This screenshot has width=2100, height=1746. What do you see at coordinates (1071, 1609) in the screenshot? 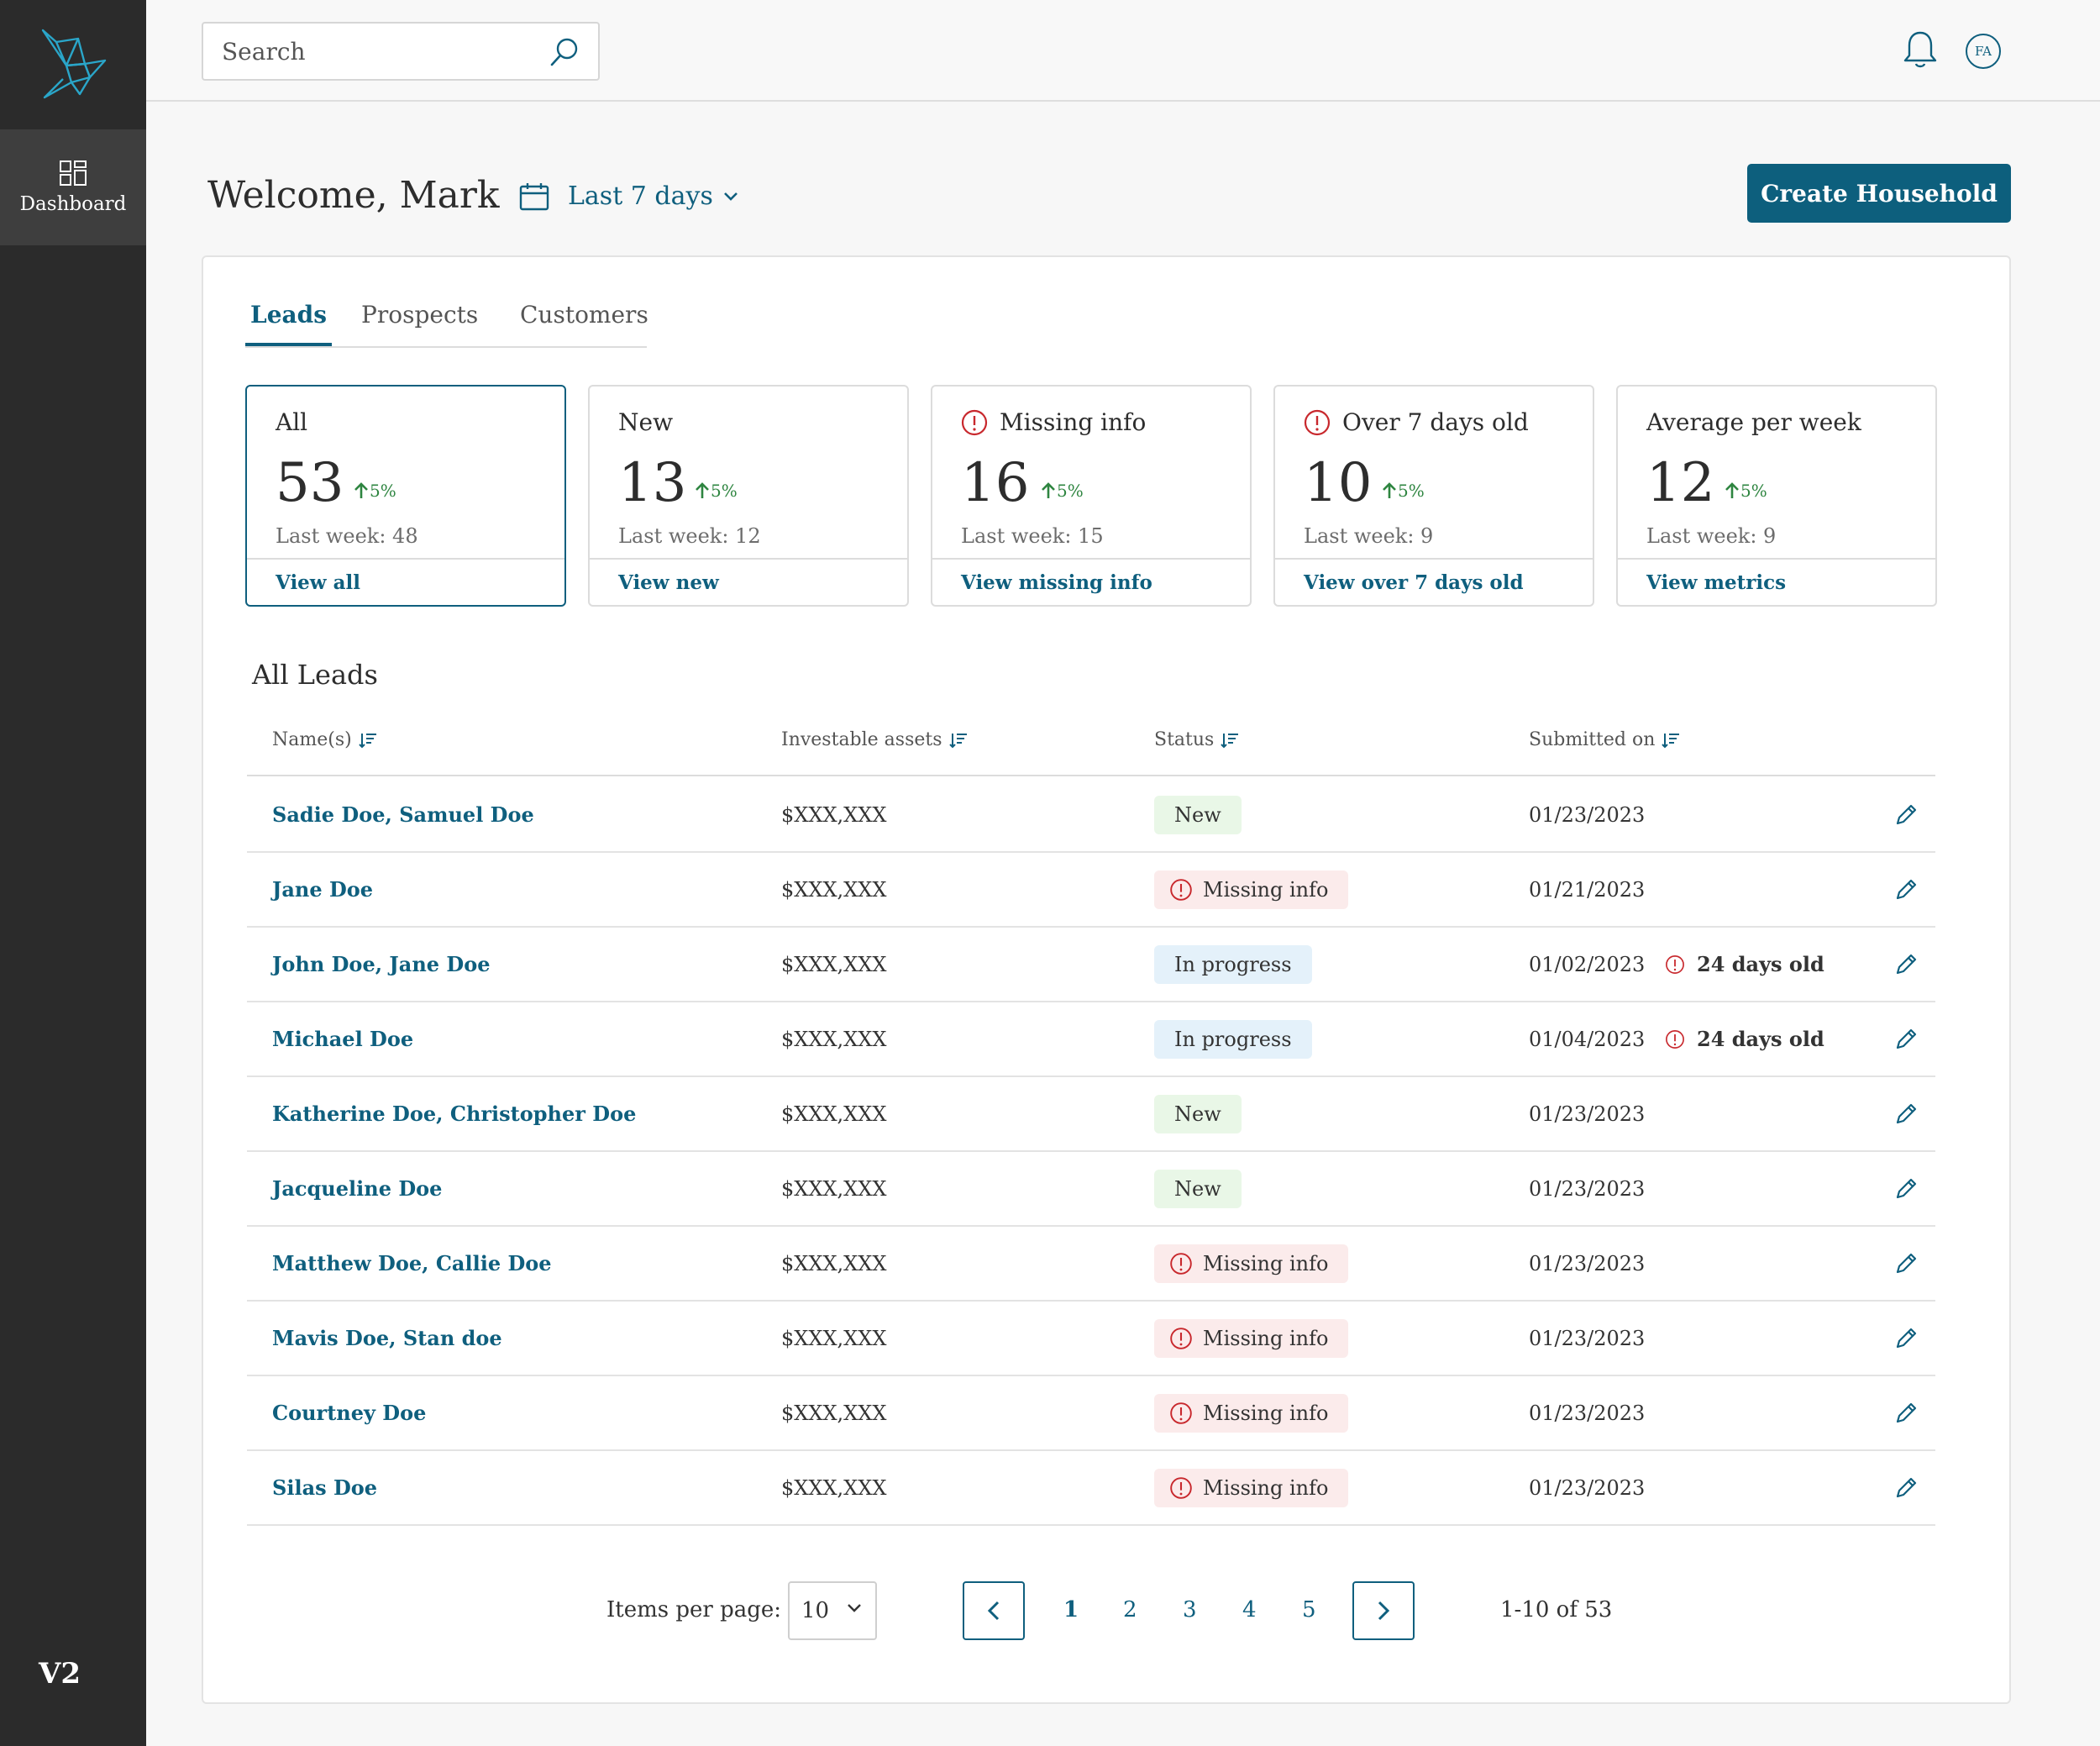
I see `page-1-button: 1` at bounding box center [1071, 1609].